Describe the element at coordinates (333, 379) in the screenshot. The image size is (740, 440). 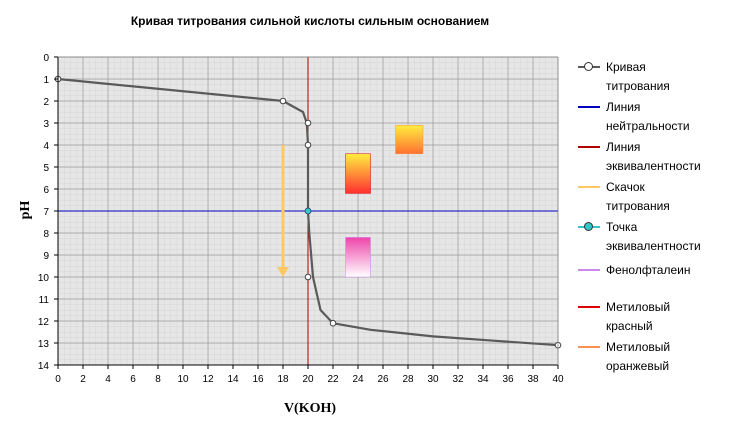
I see `x-tick-label: 22` at that location.